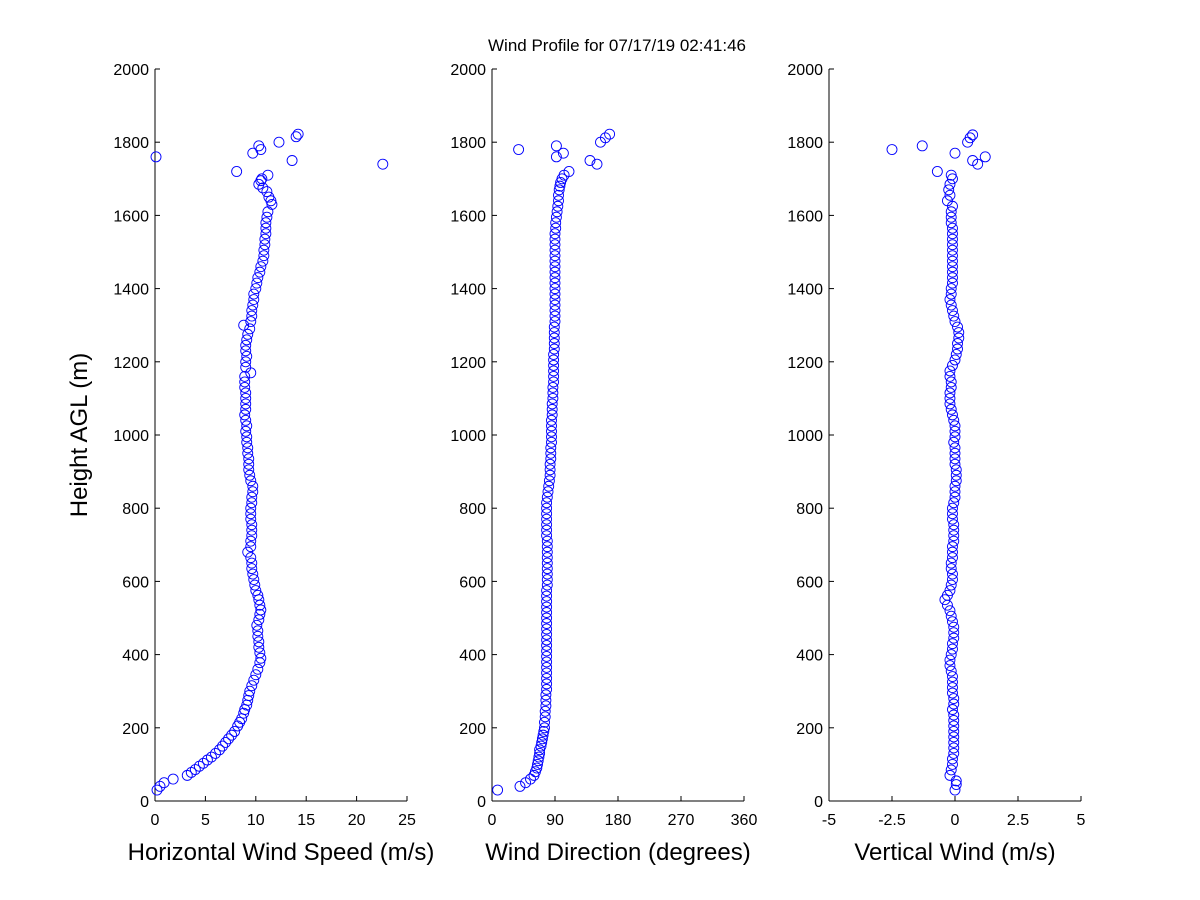  What do you see at coordinates (472, 729) in the screenshot?
I see `y-tick-label: 200` at bounding box center [472, 729].